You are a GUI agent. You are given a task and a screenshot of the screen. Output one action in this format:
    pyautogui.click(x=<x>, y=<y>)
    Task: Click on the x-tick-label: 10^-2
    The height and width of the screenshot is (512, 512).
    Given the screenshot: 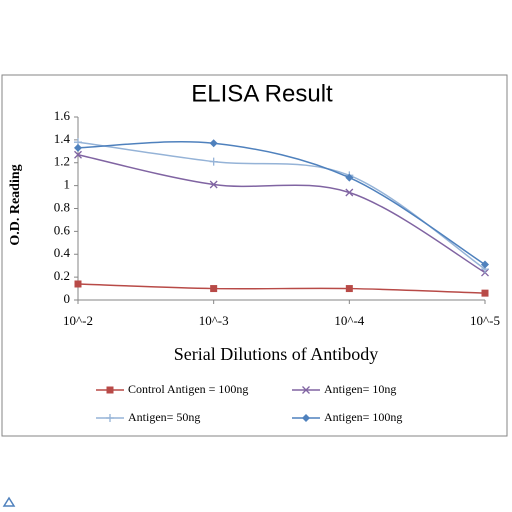 What is the action you would take?
    pyautogui.click(x=78, y=320)
    